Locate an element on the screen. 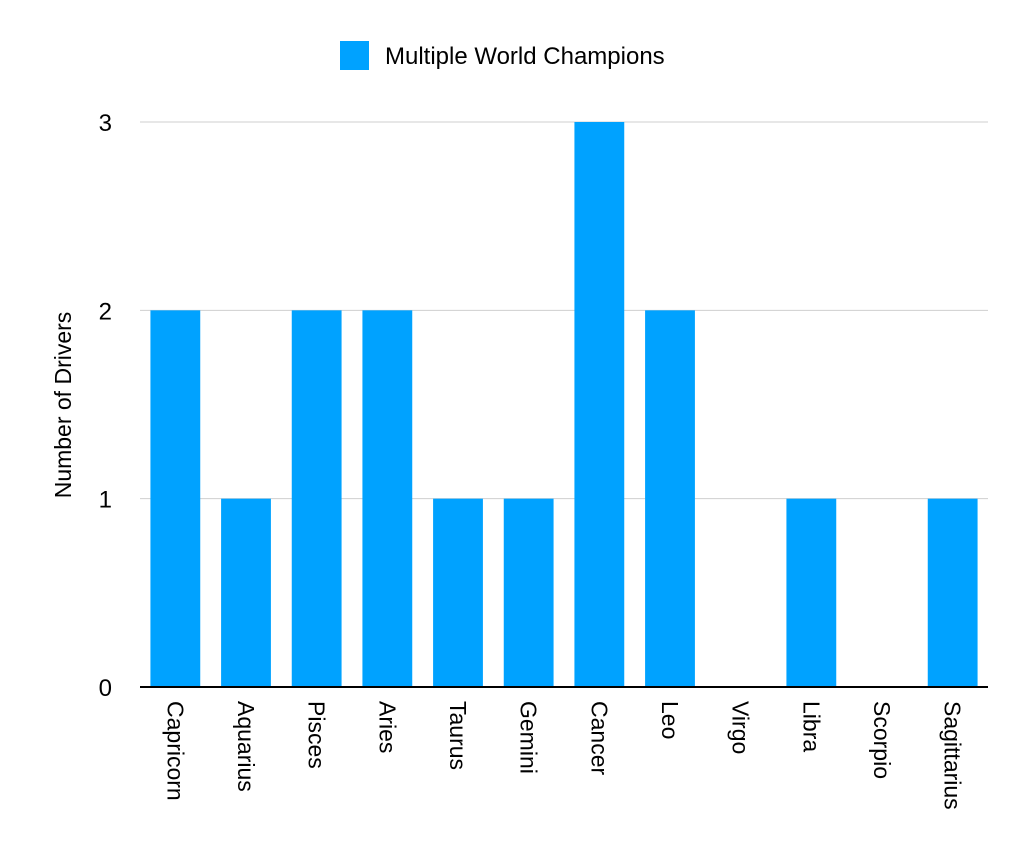  bar-libra is located at coordinates (811, 592).